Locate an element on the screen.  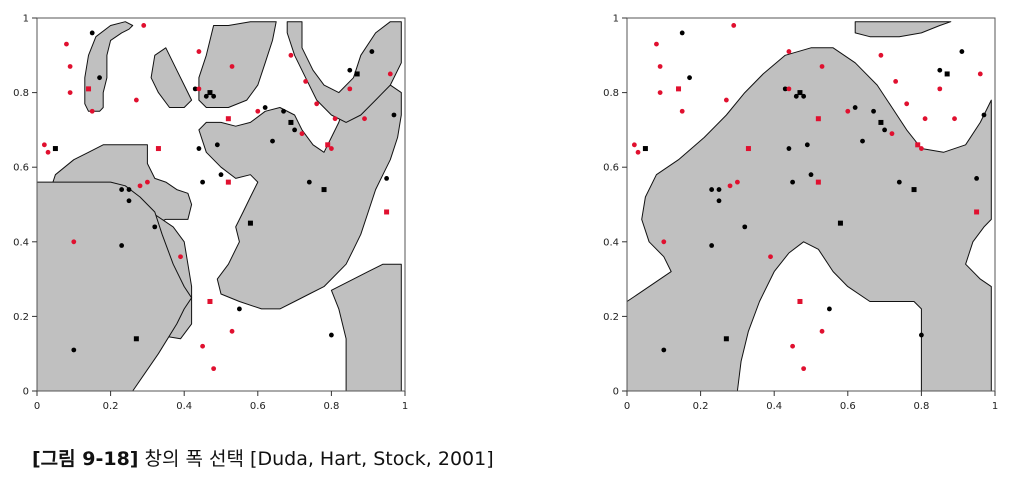
x-tick-label: 0.8 is located at coordinates (331, 406).